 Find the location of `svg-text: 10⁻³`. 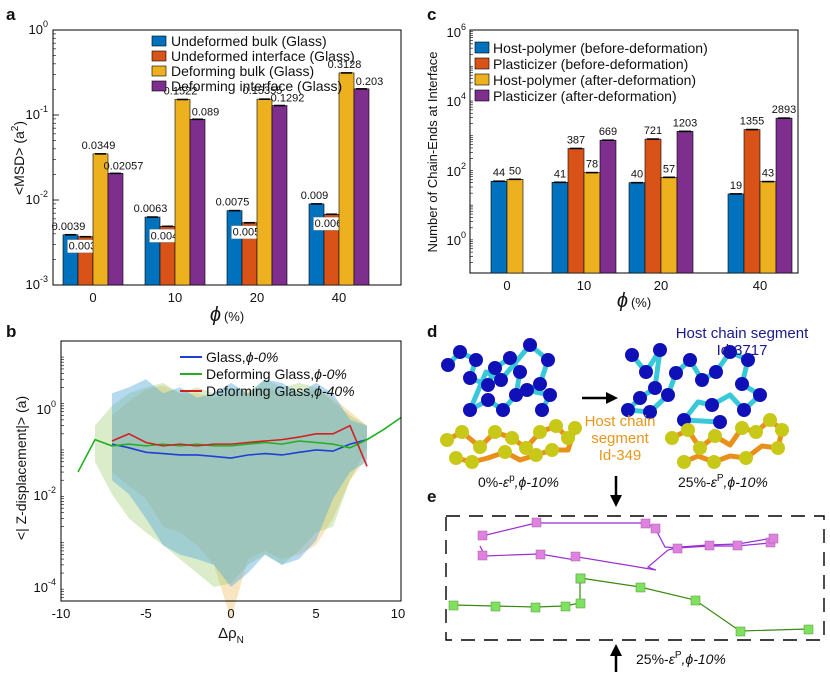

svg-text: 10⁻³ is located at coordinates (37, 283).